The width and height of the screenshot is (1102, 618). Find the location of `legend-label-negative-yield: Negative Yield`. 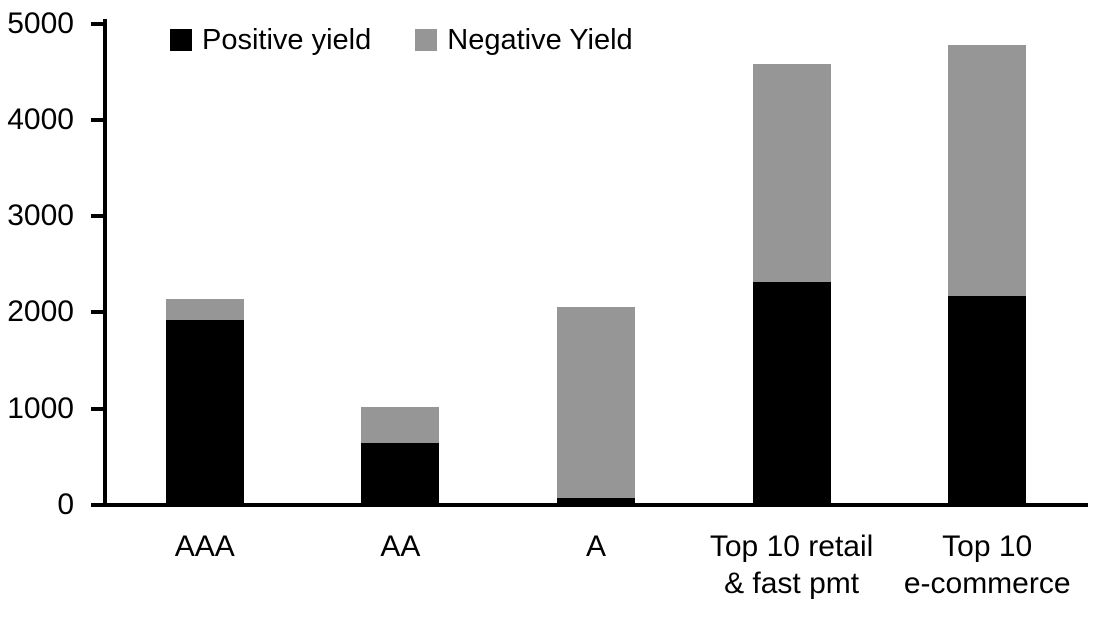

legend-label-negative-yield: Negative Yield is located at coordinates (540, 40).